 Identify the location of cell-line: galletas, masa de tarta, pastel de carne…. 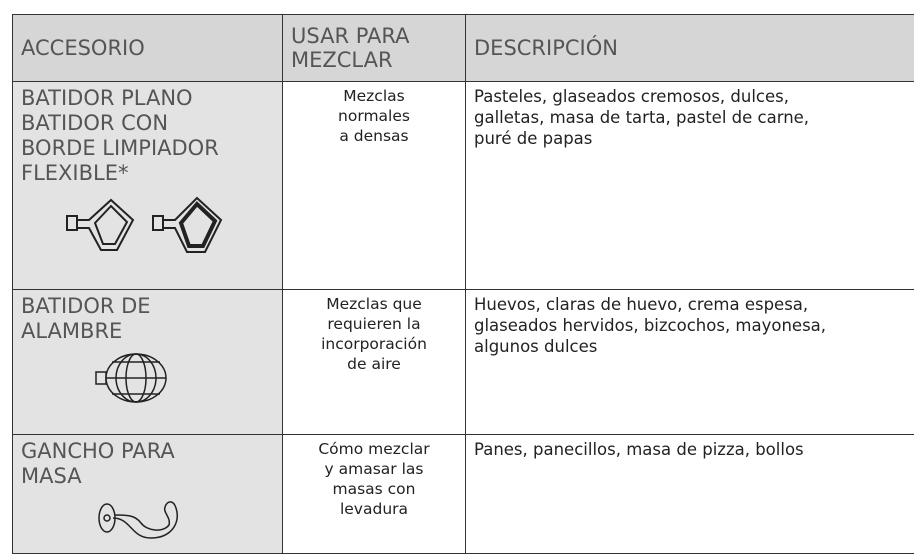
(690, 117).